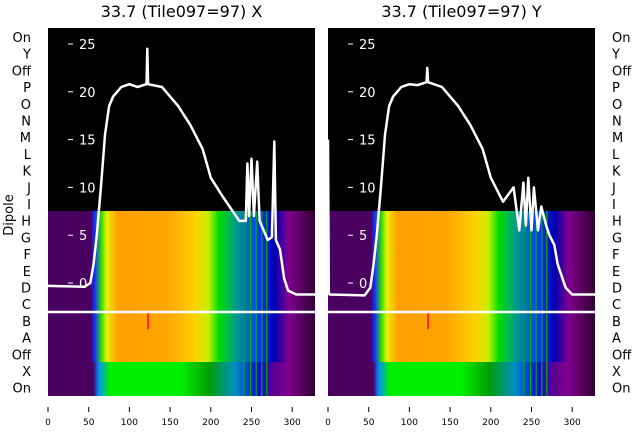 The image size is (640, 440). I want to click on panel-title: 33.7 (Tile097=97) Y, so click(461, 11).